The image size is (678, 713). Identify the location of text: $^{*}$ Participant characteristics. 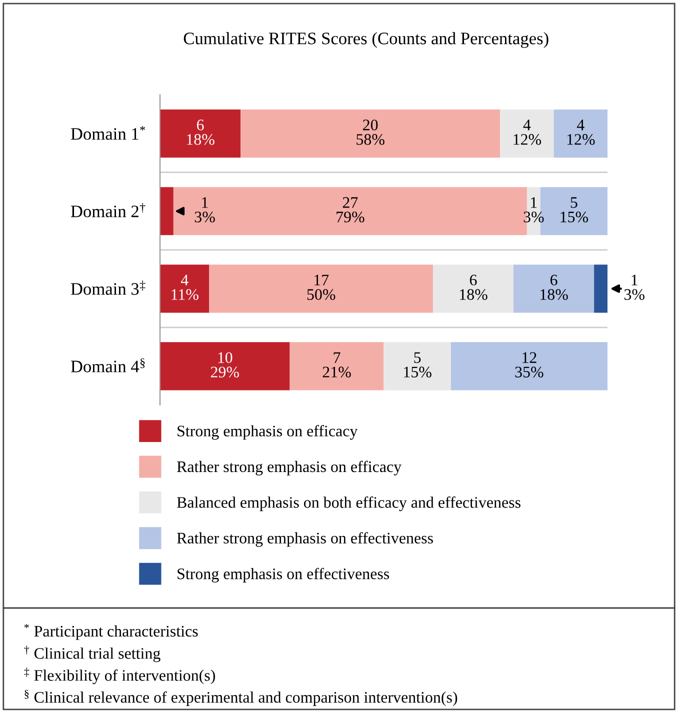
(111, 632).